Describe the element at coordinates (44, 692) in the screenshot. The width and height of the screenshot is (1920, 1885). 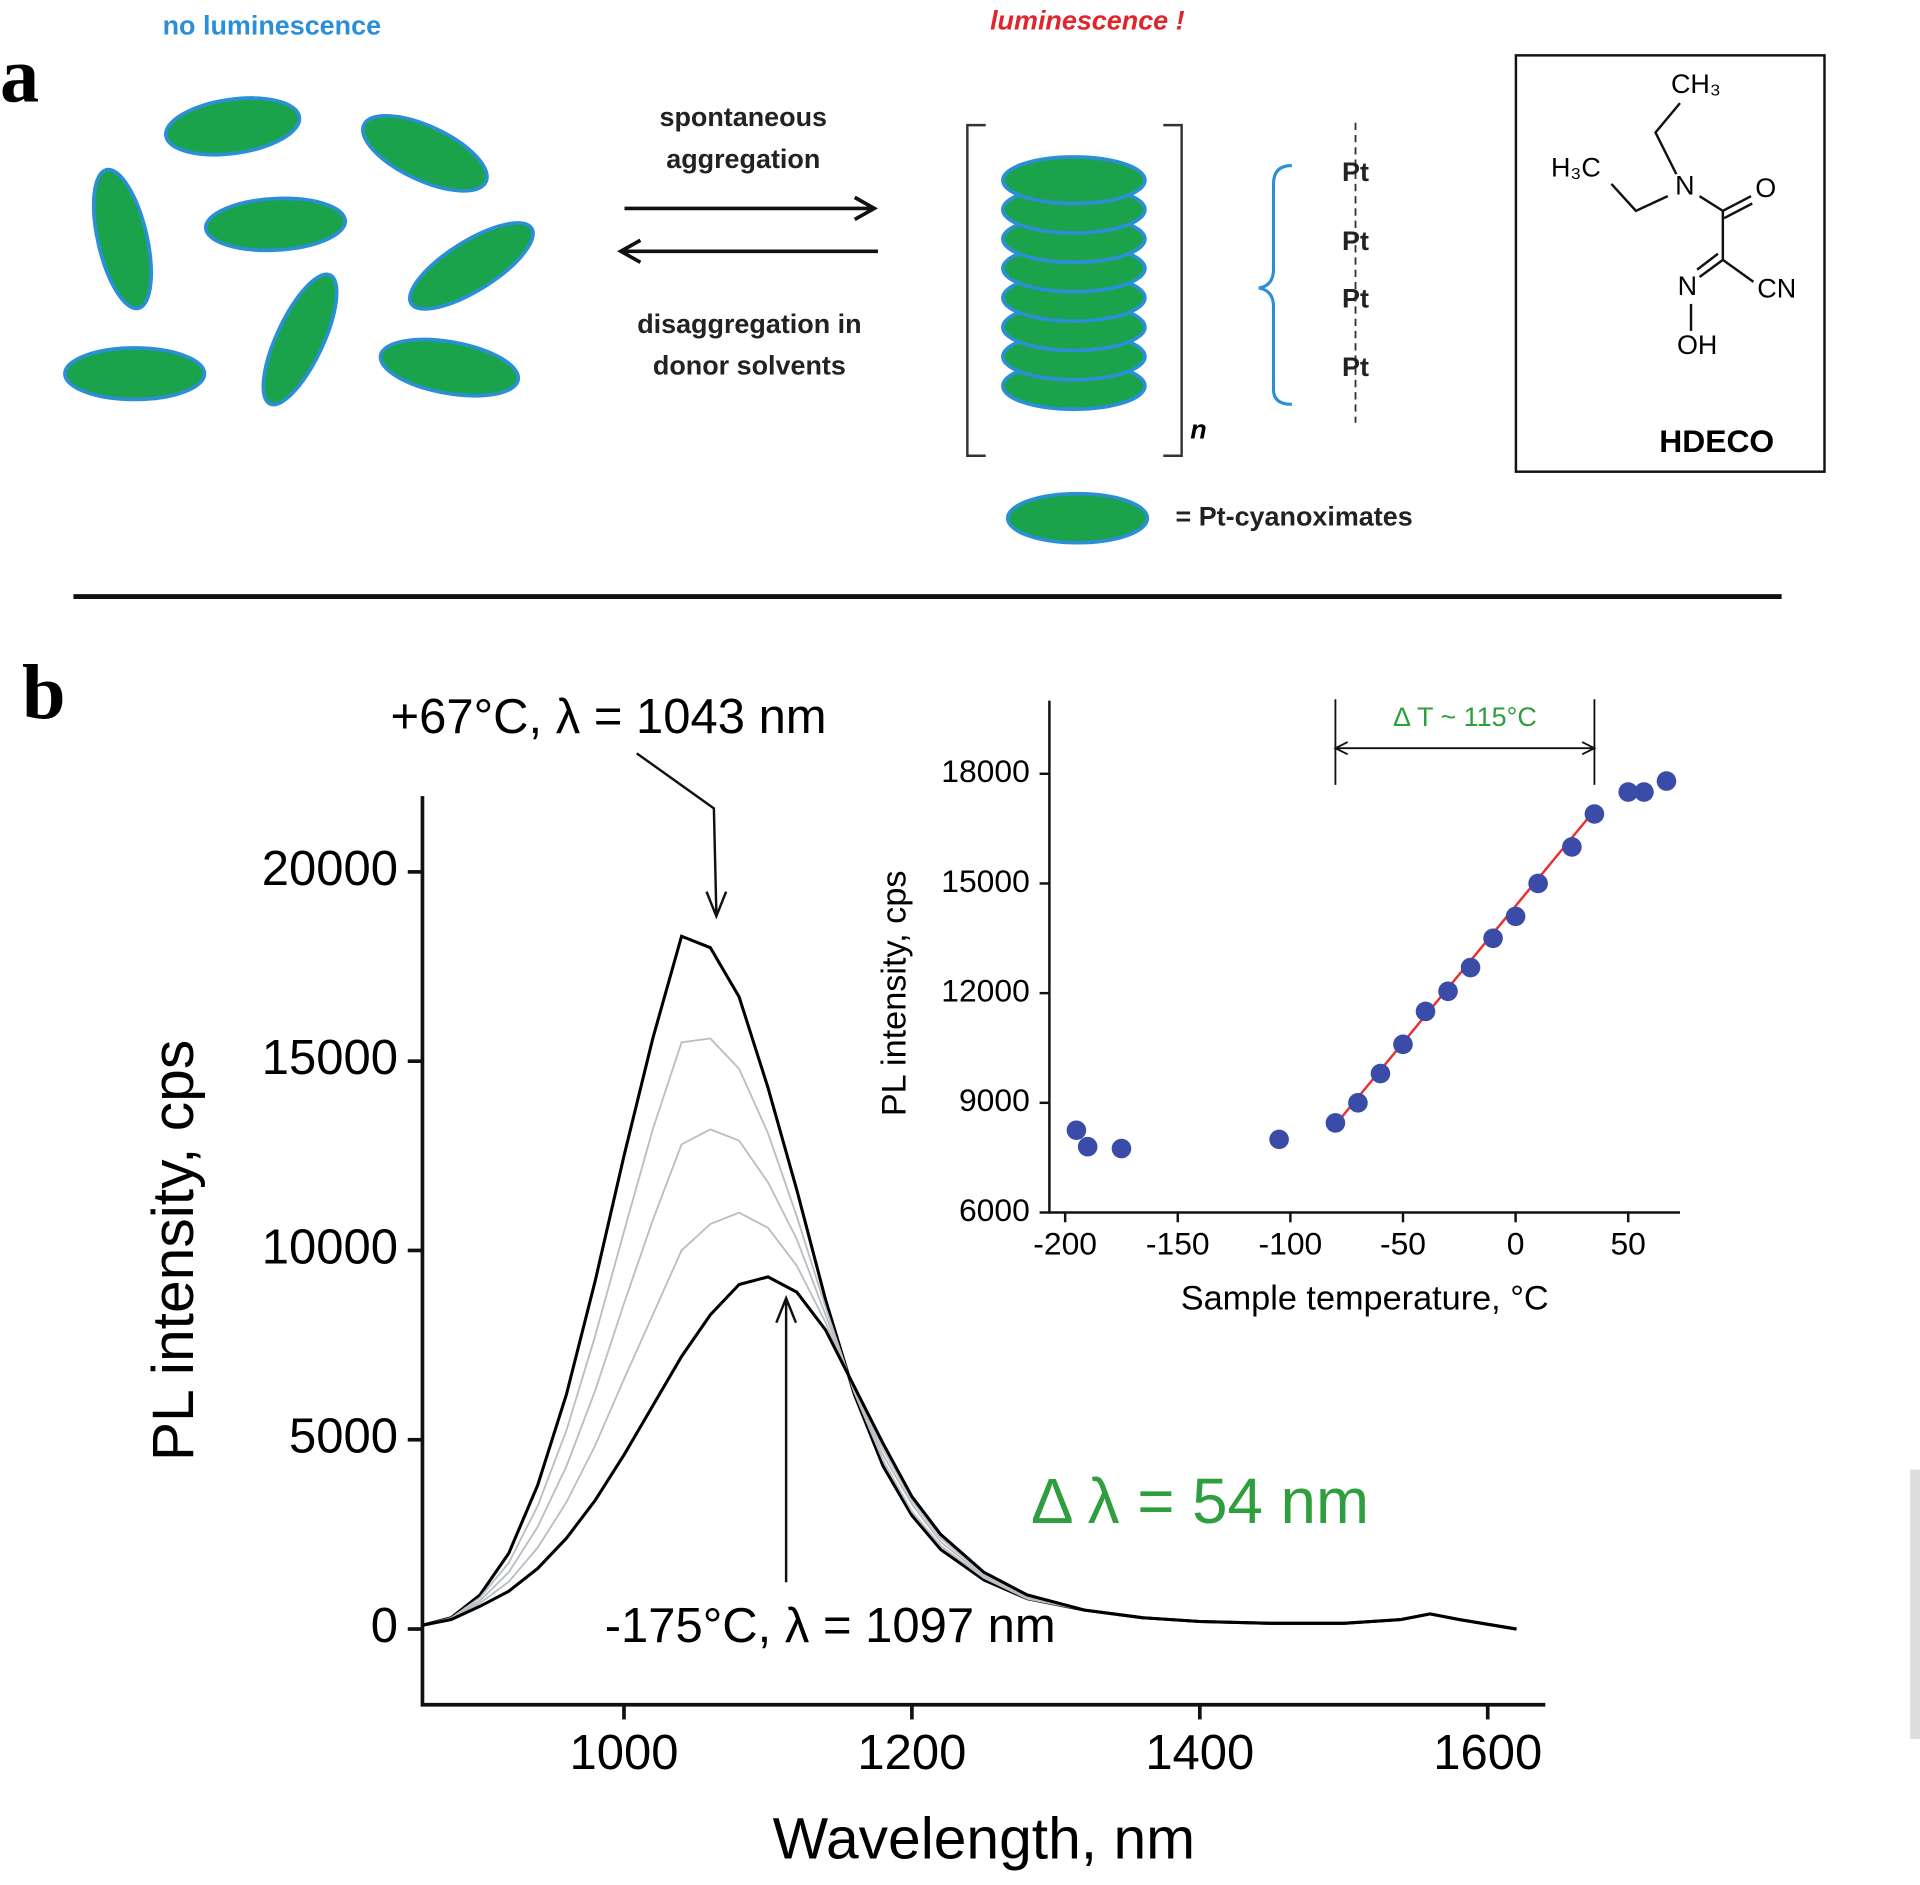
I see `panel-label: b` at that location.